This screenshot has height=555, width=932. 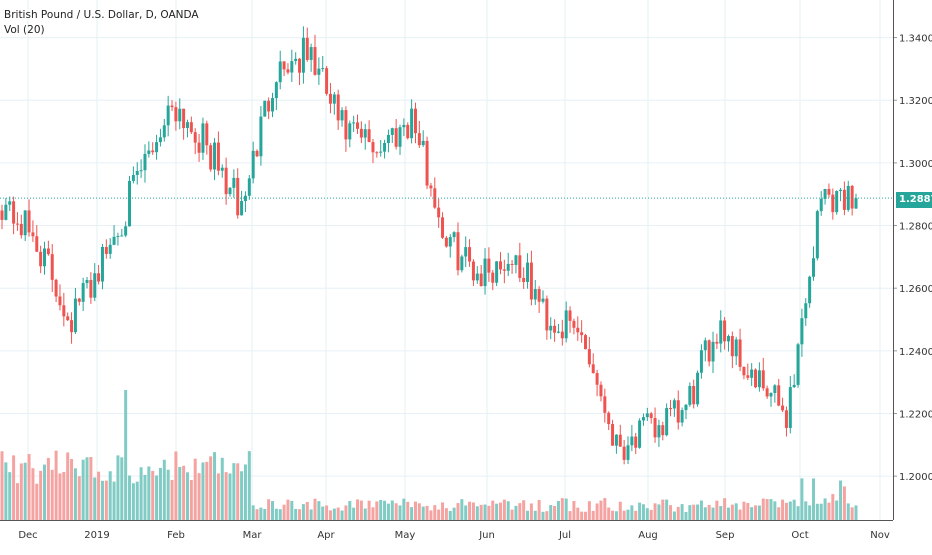 What do you see at coordinates (725, 535) in the screenshot?
I see `x-tick-label: Sep` at bounding box center [725, 535].